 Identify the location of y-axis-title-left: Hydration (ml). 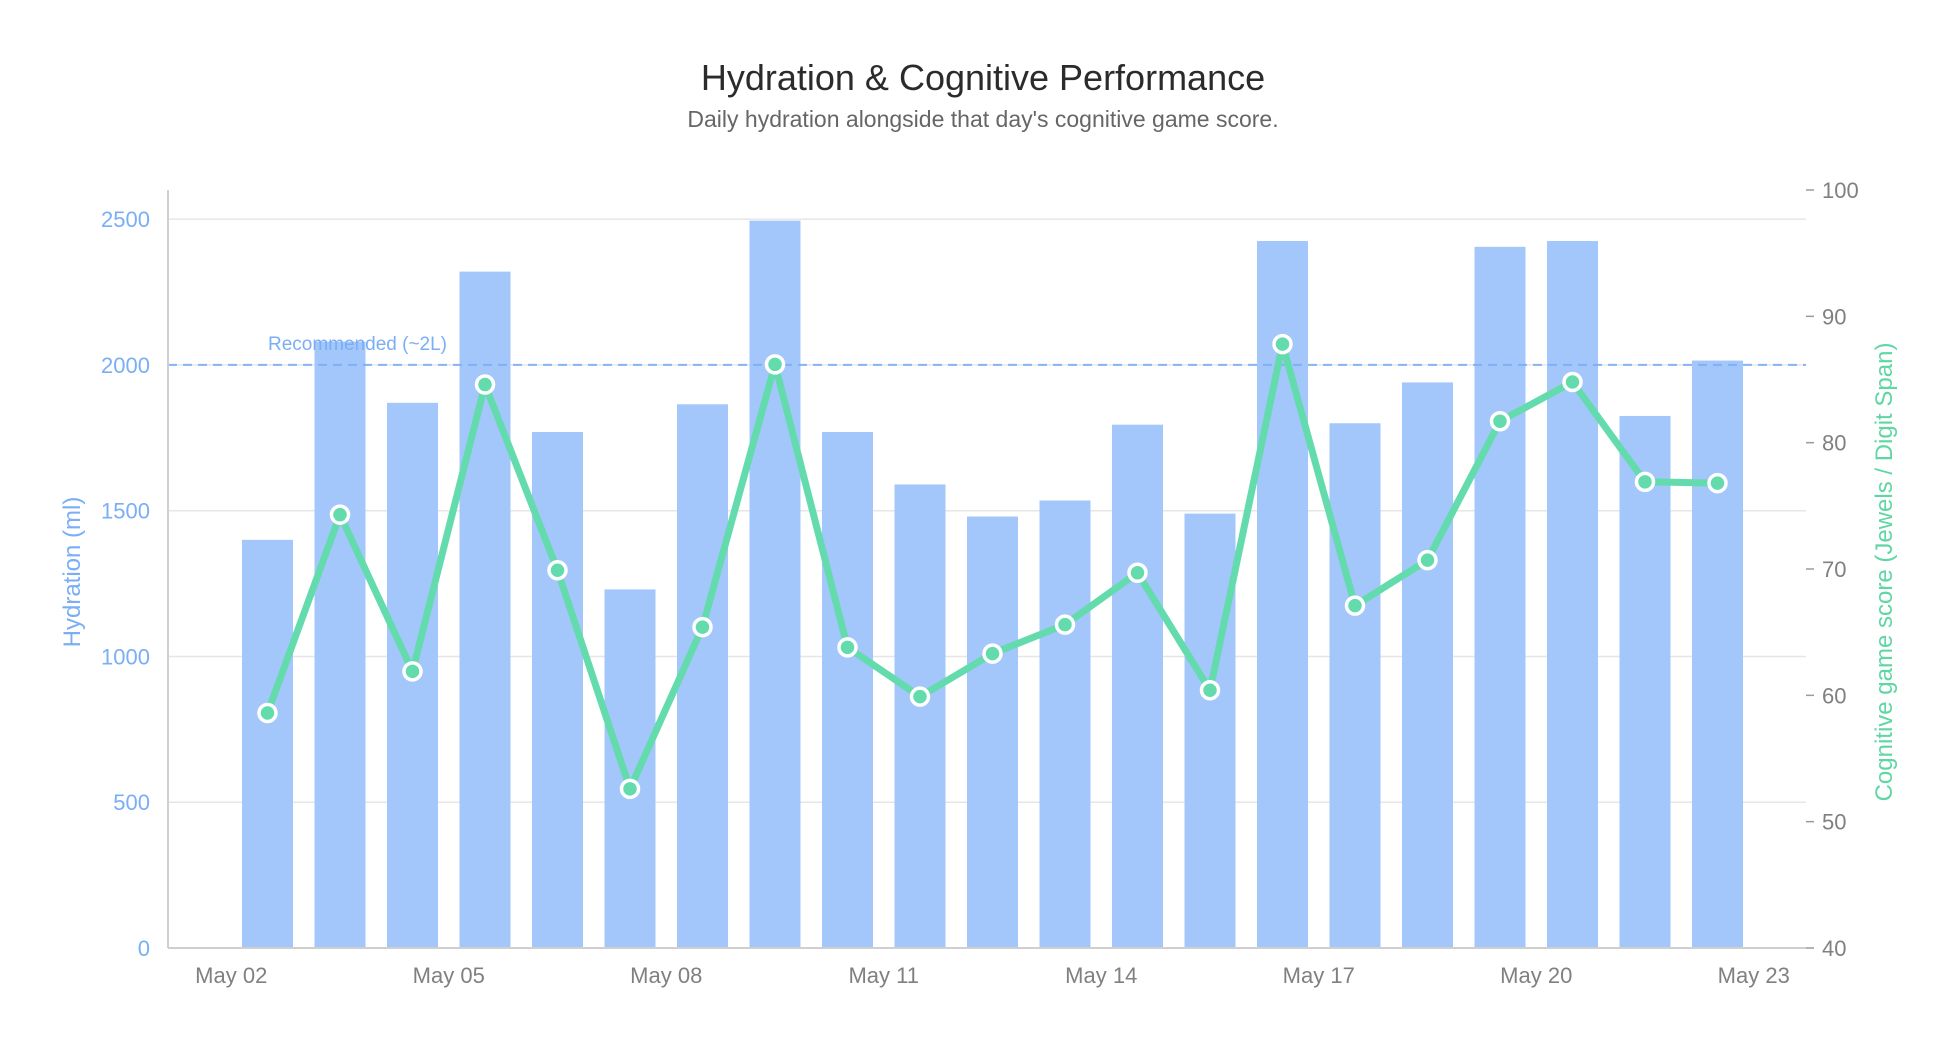
(72, 572).